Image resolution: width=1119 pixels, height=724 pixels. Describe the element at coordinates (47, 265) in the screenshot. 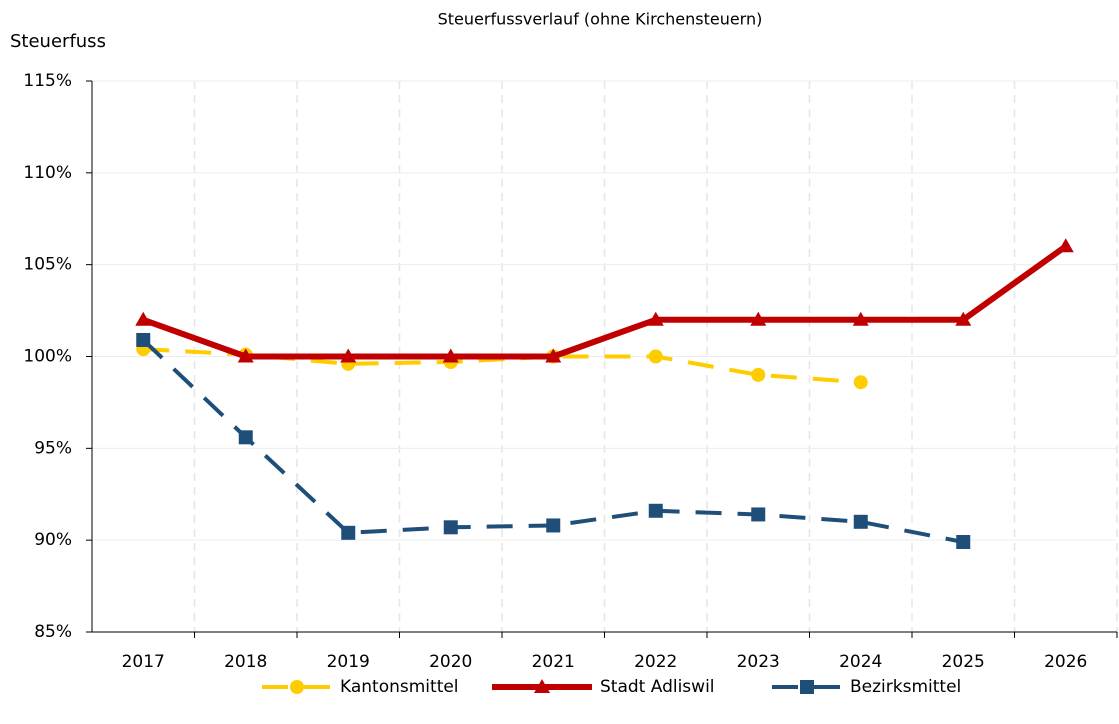

I see `y-tick-label: 105%` at that location.